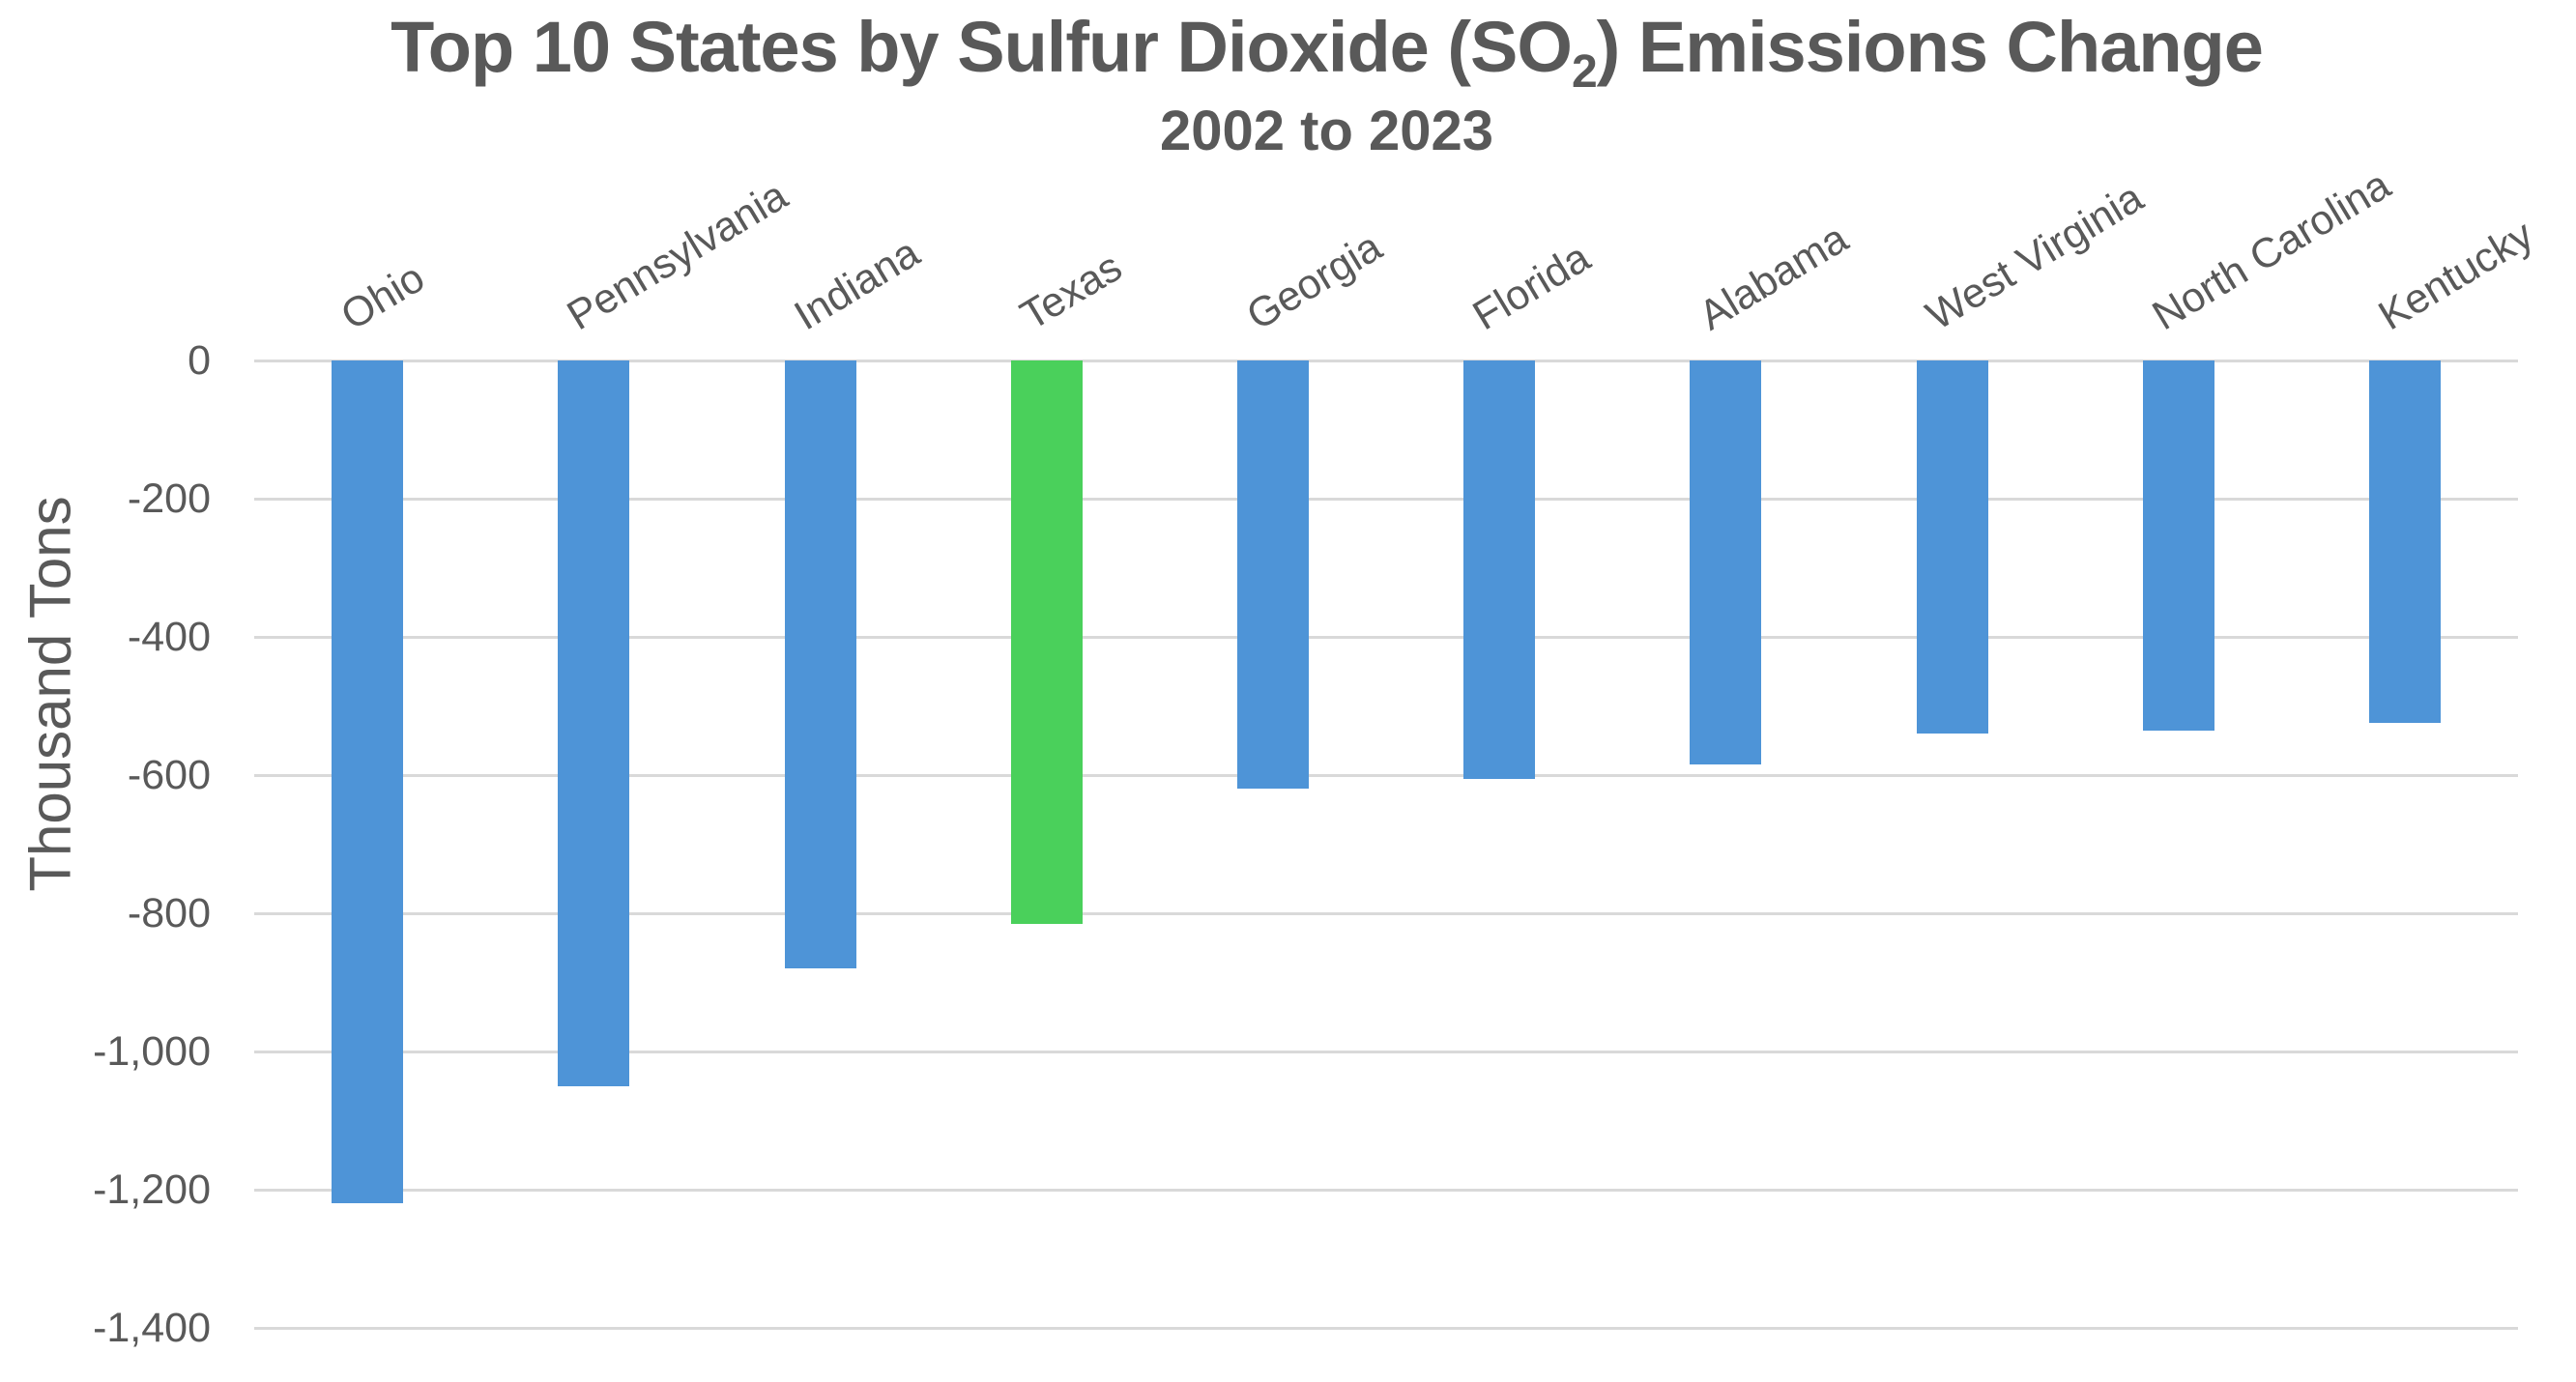  What do you see at coordinates (50, 694) in the screenshot?
I see `y-axis-title: Thousand Tons` at bounding box center [50, 694].